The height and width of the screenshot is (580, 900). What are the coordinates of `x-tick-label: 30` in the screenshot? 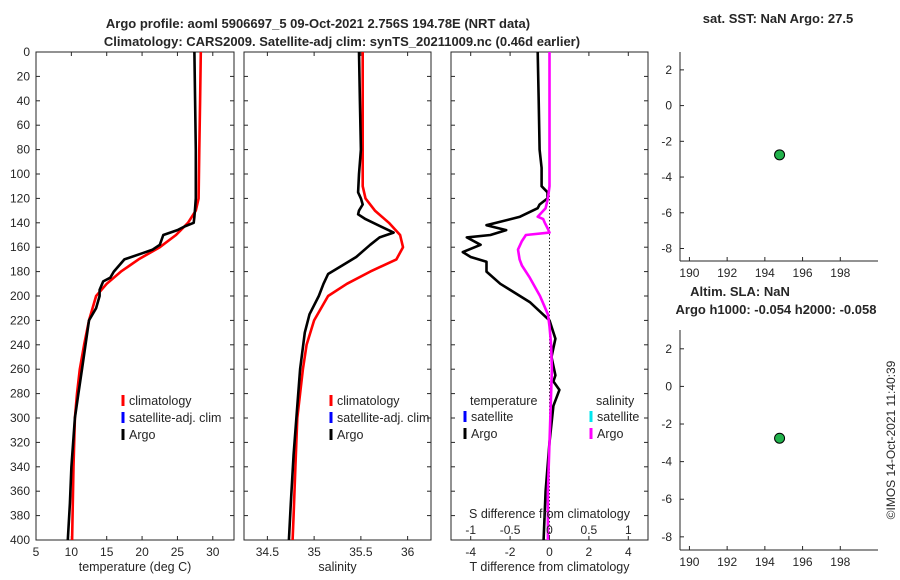 It's located at (213, 552).